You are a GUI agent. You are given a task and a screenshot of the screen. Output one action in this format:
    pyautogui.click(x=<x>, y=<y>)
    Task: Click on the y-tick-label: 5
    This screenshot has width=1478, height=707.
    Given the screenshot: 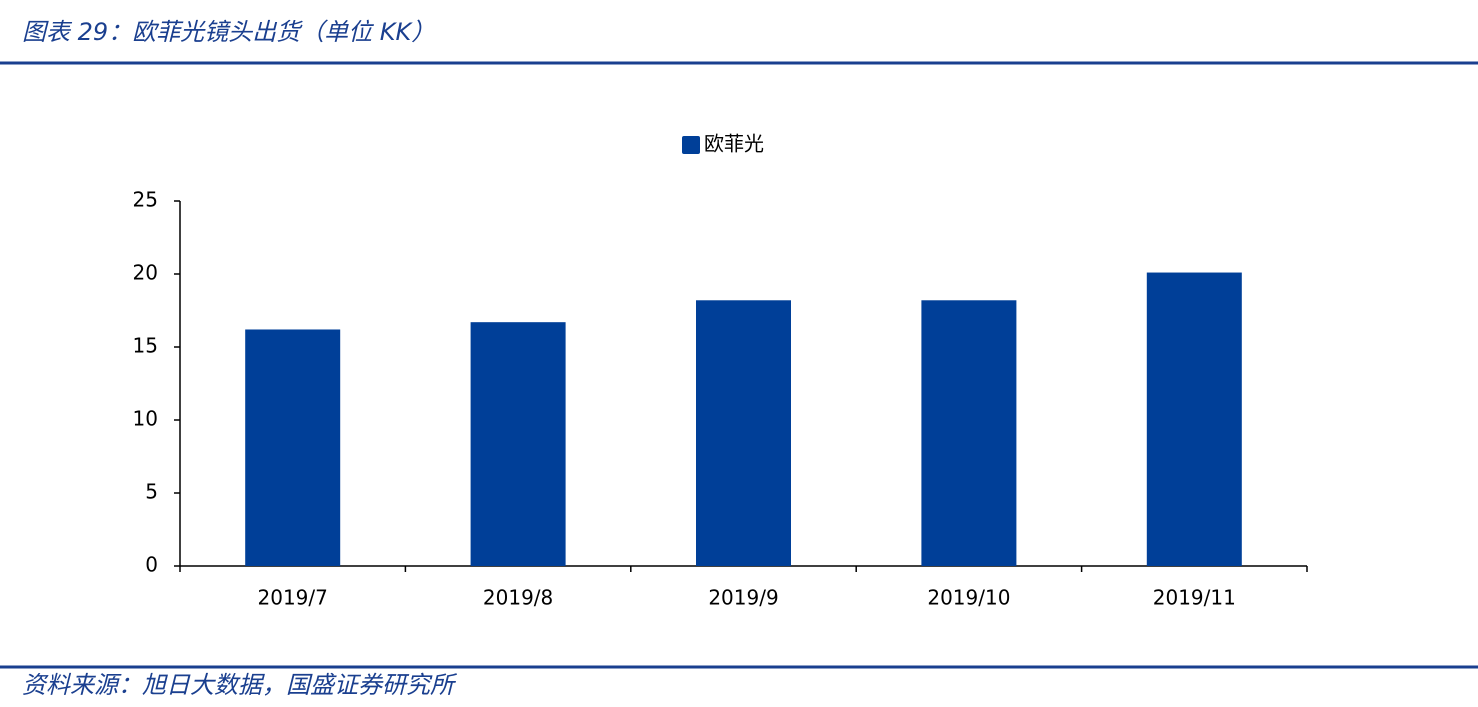 What is the action you would take?
    pyautogui.click(x=151, y=492)
    